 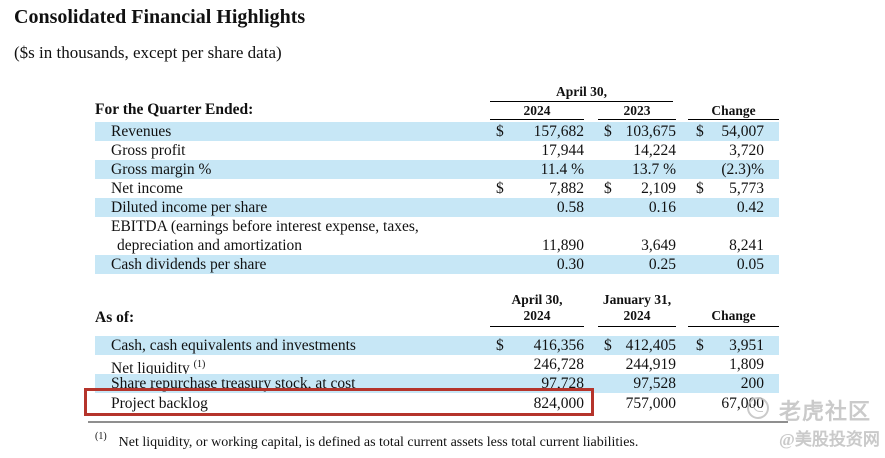 What do you see at coordinates (825, 411) in the screenshot?
I see `watermark-community: 老虎社区` at bounding box center [825, 411].